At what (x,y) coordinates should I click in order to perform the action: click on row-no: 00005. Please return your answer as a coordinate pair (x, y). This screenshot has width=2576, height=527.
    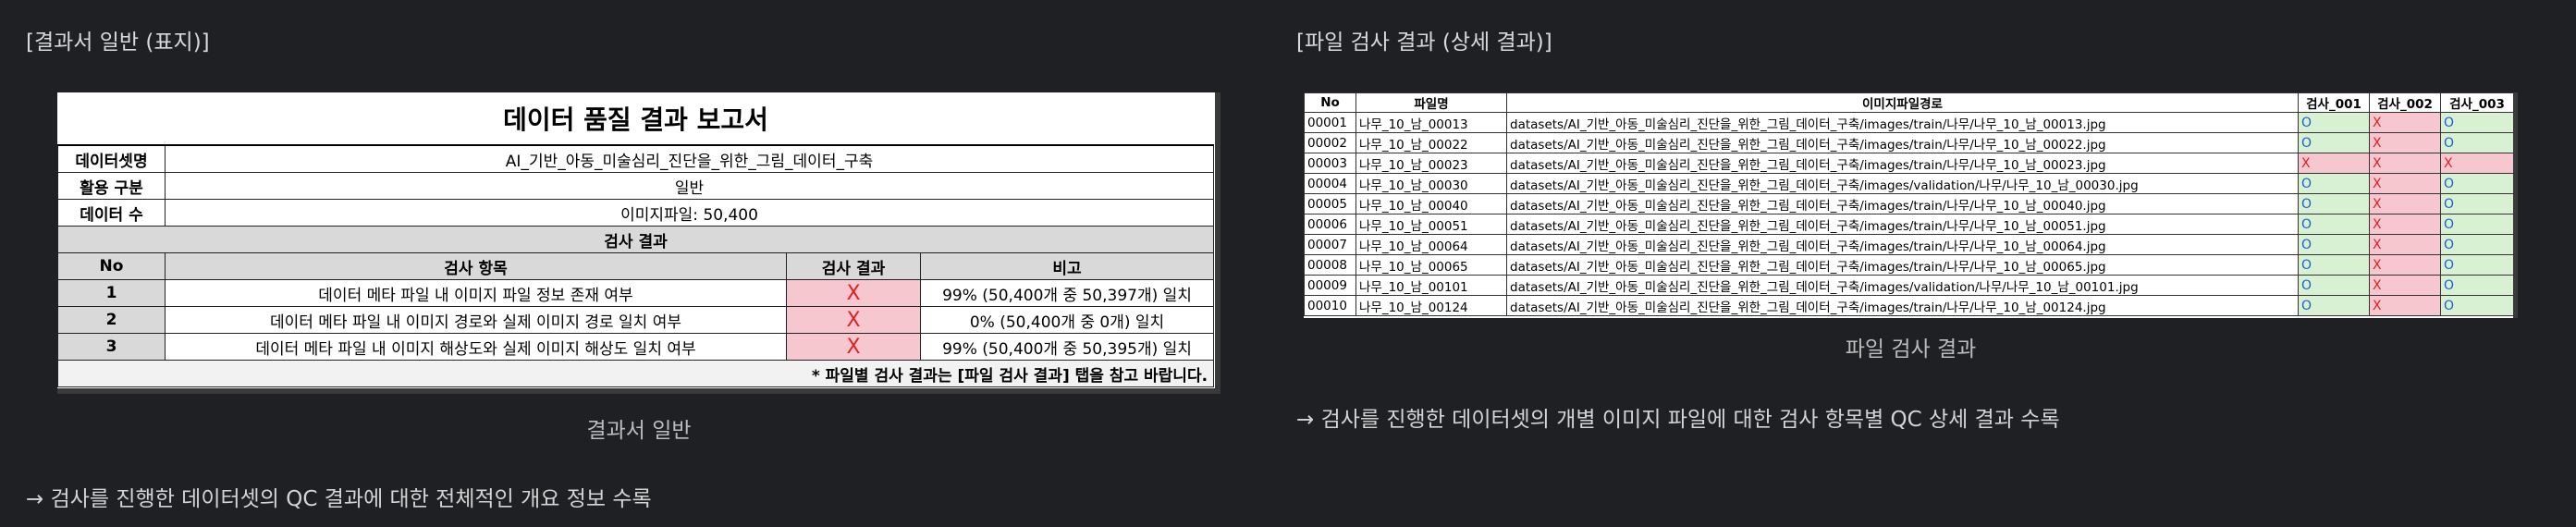
    Looking at the image, I should click on (1330, 203).